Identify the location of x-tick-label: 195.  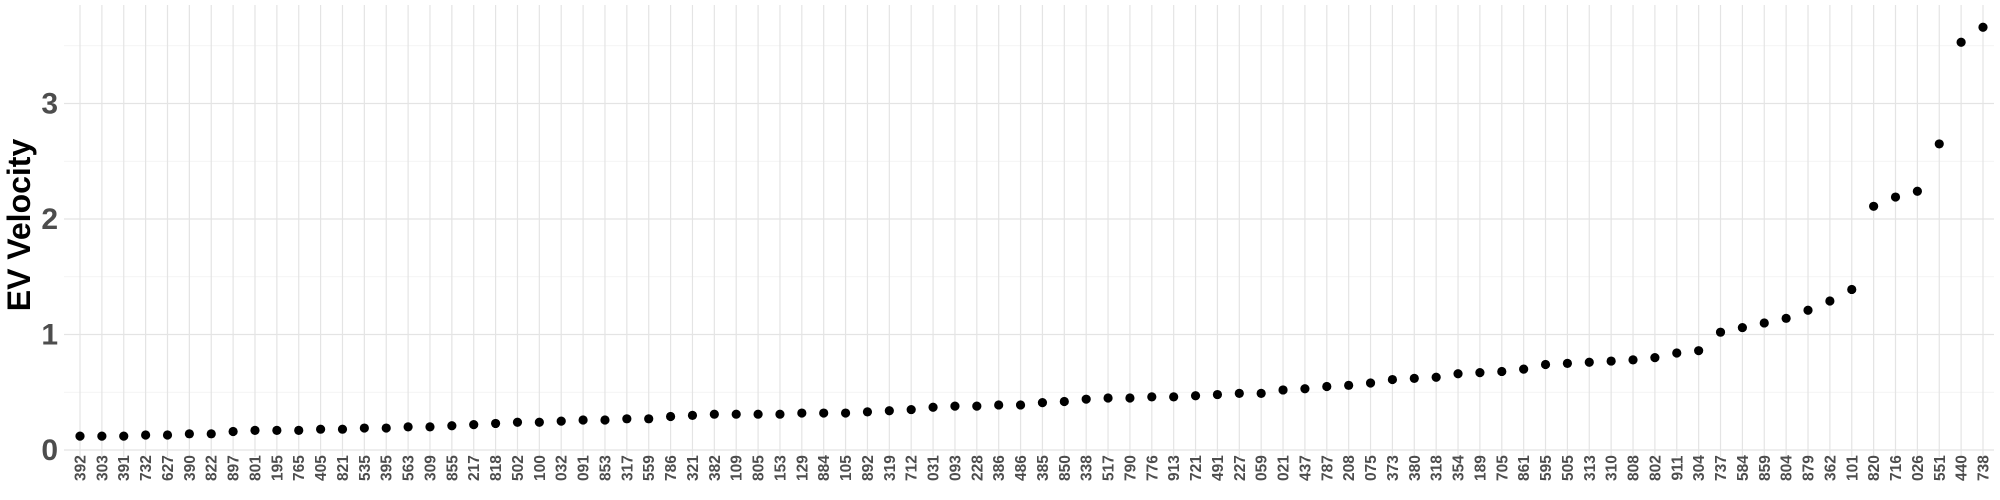
(277, 468).